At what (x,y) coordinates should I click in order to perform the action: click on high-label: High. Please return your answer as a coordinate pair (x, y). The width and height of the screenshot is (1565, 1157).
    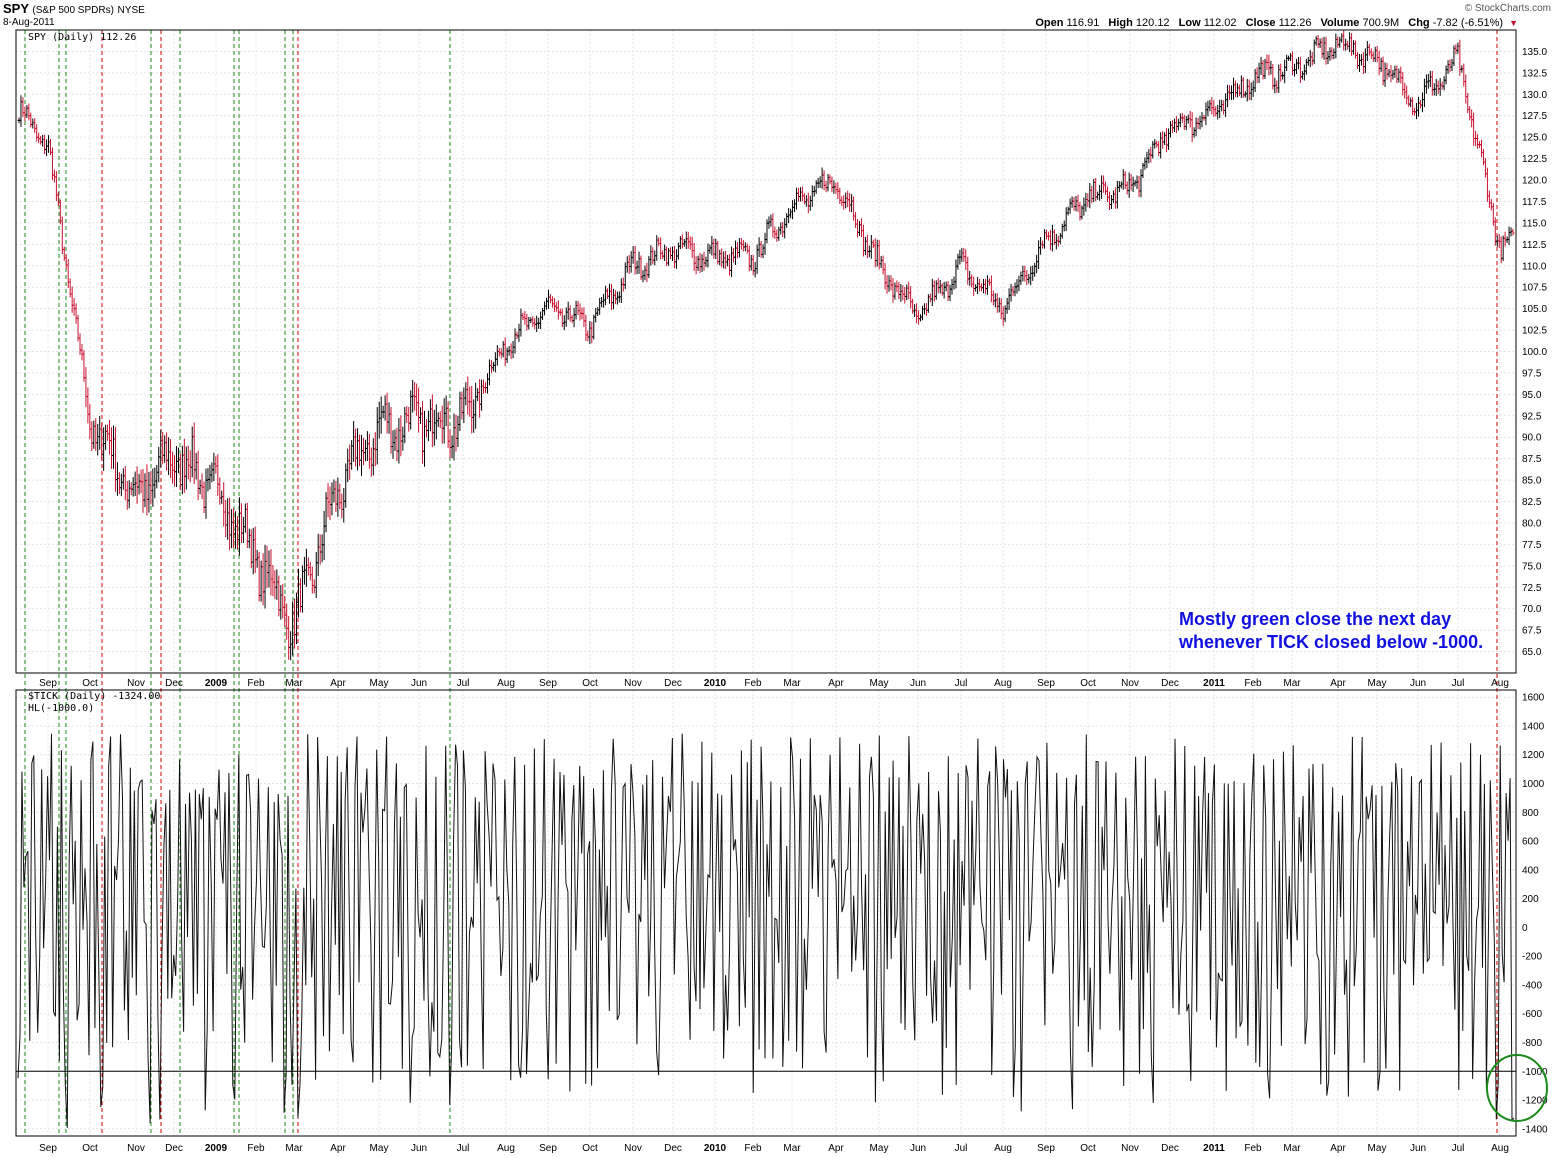
    Looking at the image, I should click on (1120, 23).